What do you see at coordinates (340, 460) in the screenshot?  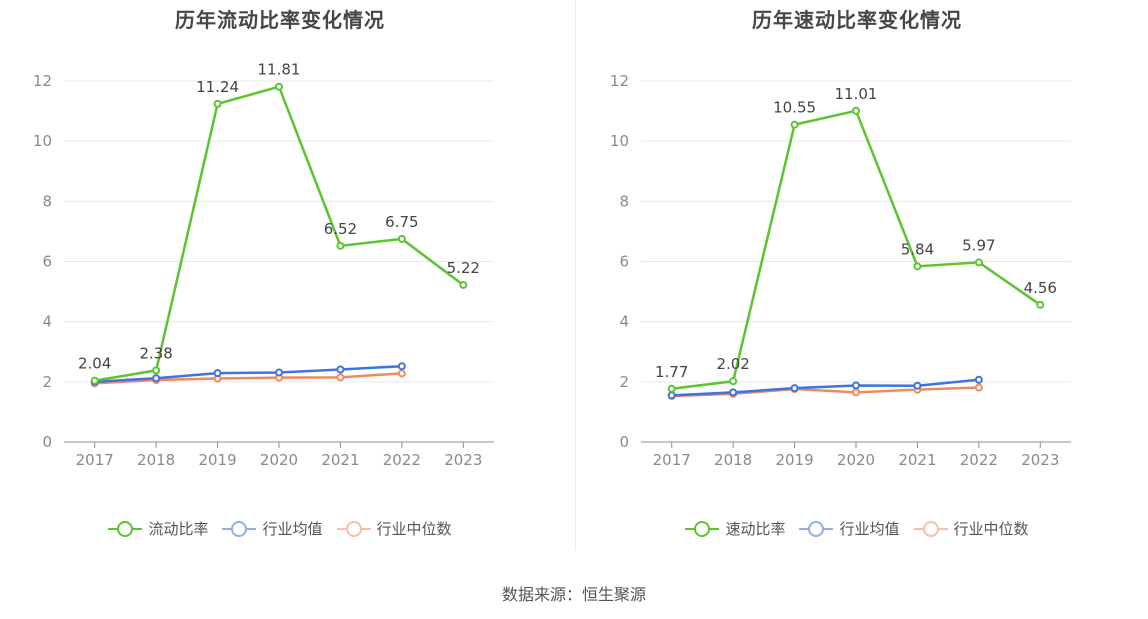 I see `x-tick-label: 2021` at bounding box center [340, 460].